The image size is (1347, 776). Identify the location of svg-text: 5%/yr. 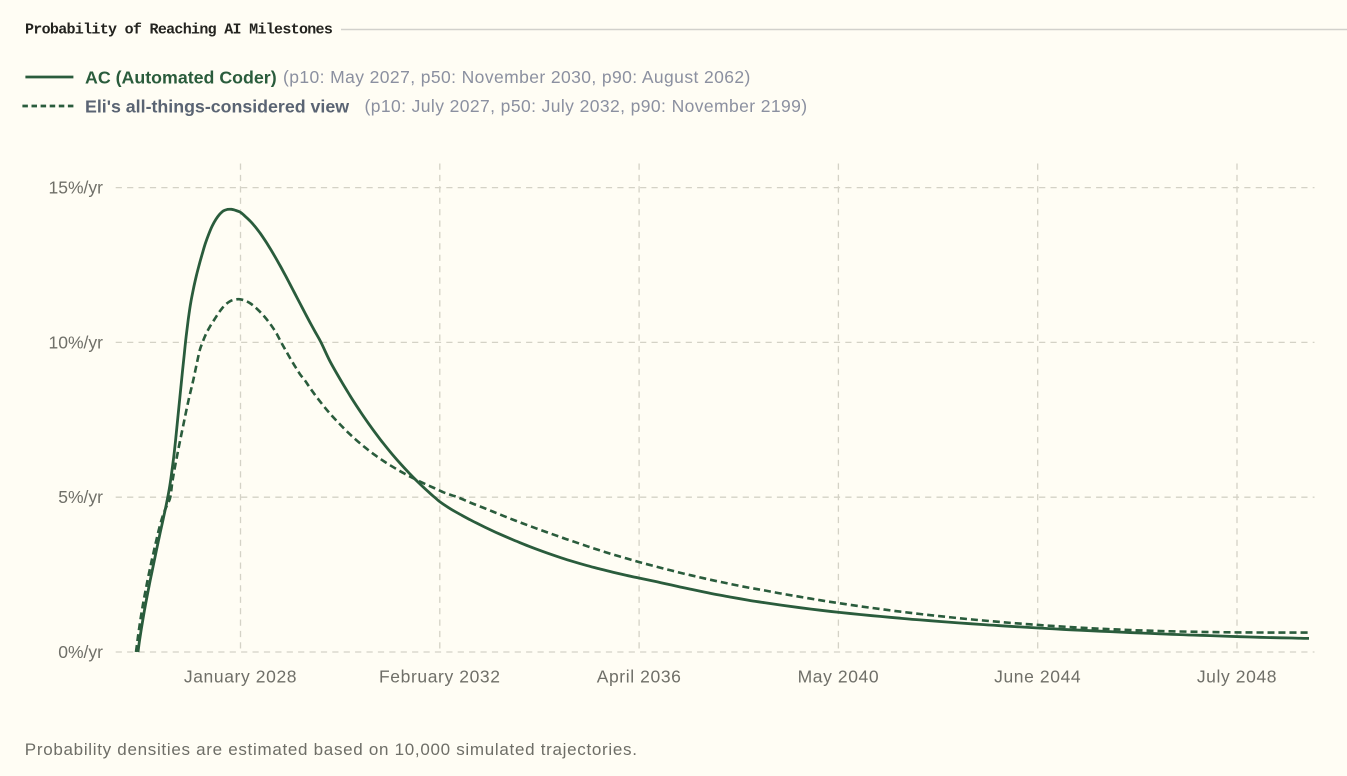
(80, 497).